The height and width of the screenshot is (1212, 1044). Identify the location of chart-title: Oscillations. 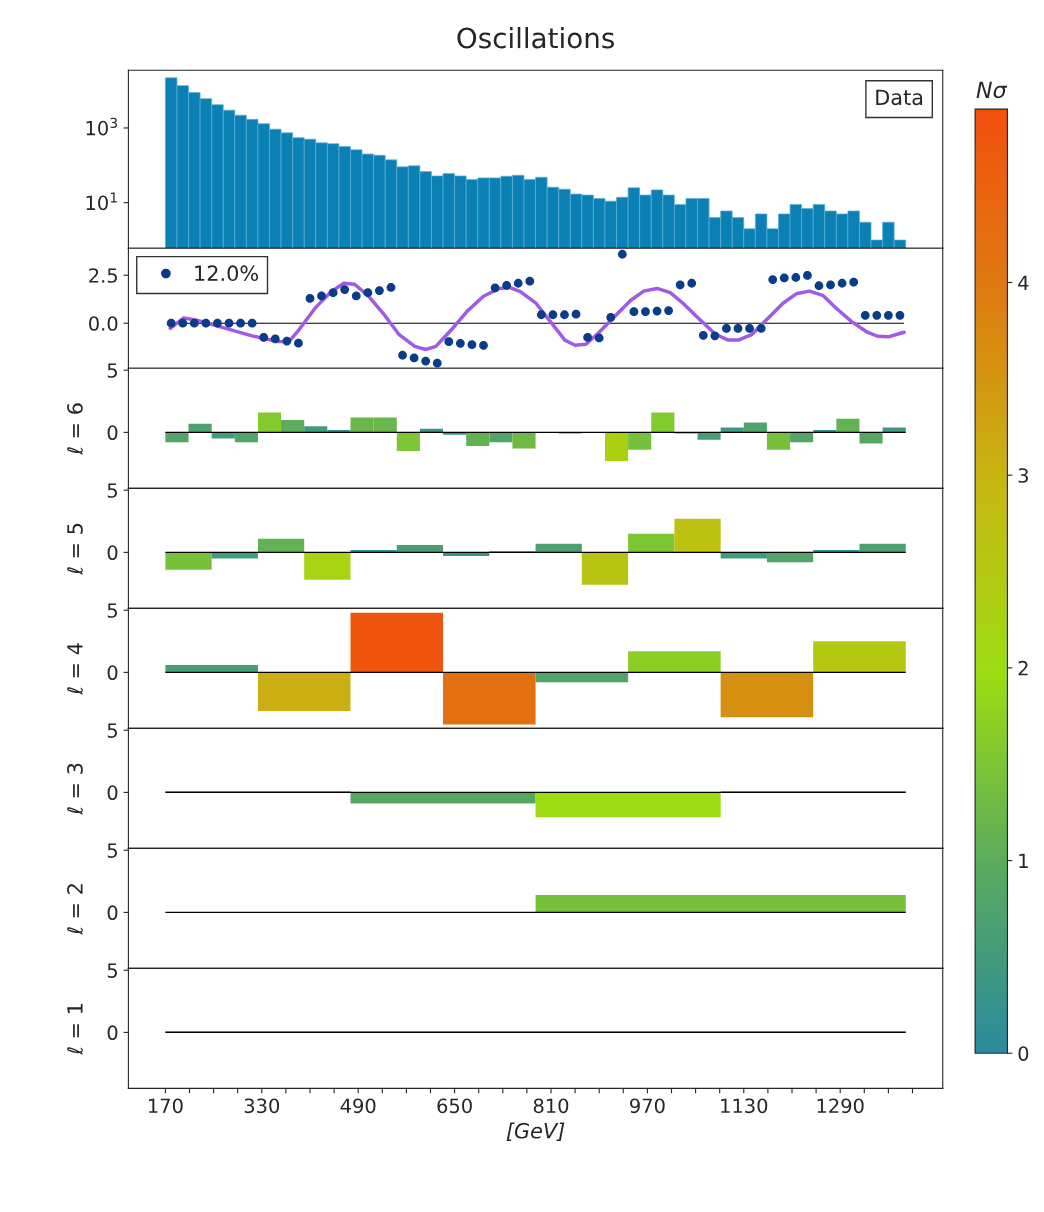
(535, 37).